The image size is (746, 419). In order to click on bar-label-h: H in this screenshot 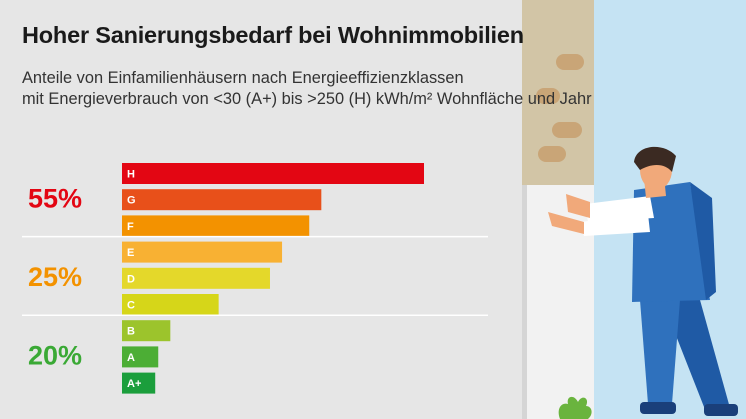, I will do `click(131, 175)`.